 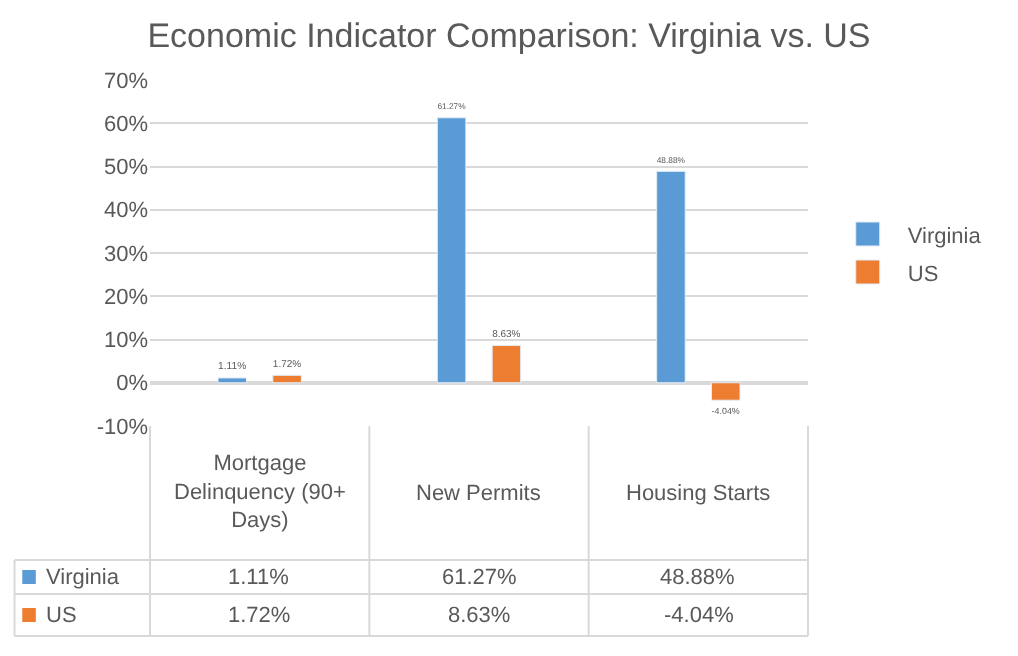 I want to click on y-tick-label: -10%, so click(x=122, y=427).